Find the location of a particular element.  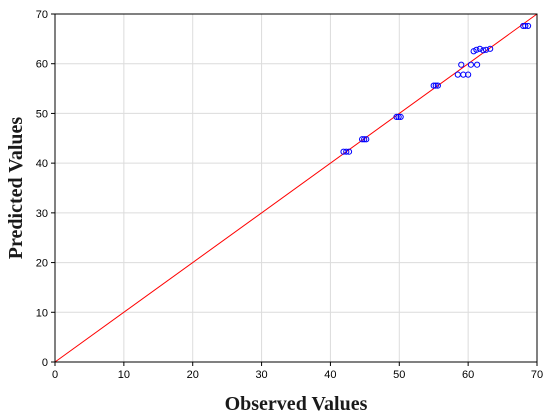

y-tick-label: 20 is located at coordinates (42, 264).